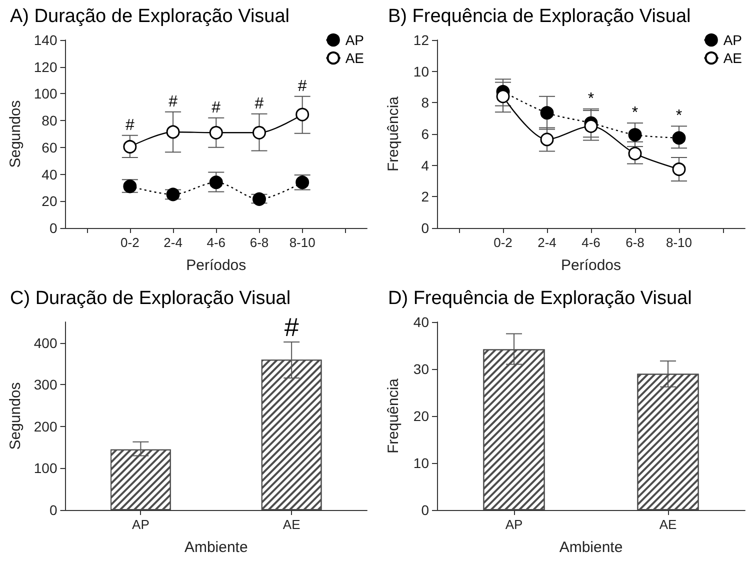  Describe the element at coordinates (46, 384) in the screenshot. I see `y-tick-label: 300` at that location.